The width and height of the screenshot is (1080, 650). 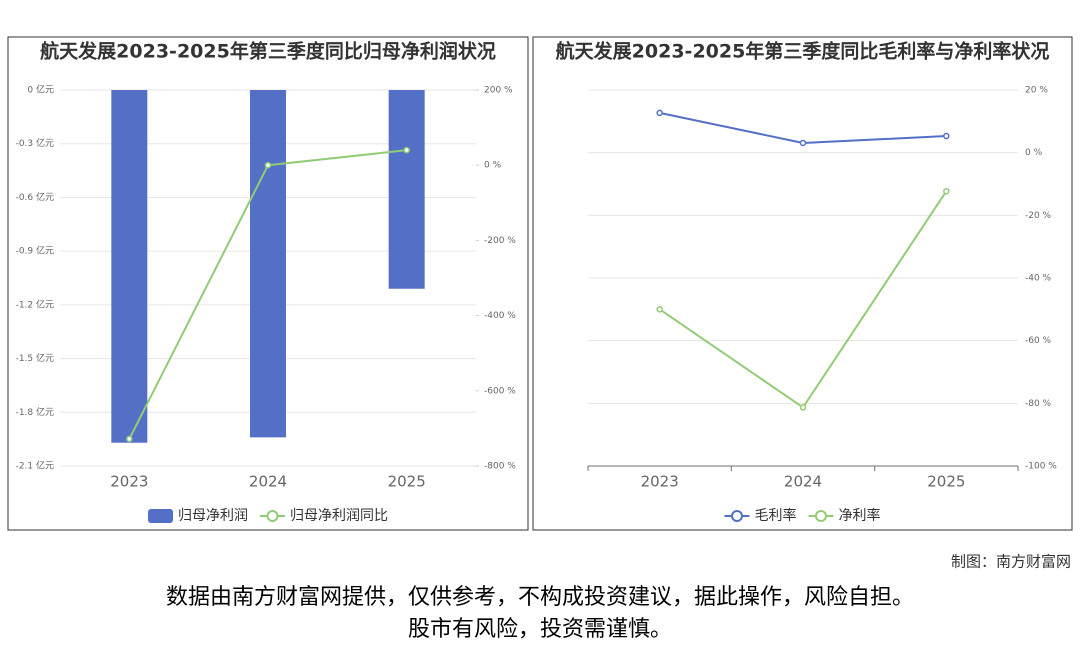 What do you see at coordinates (339, 515) in the screenshot?
I see `legend-label: 归母净利润同比` at bounding box center [339, 515].